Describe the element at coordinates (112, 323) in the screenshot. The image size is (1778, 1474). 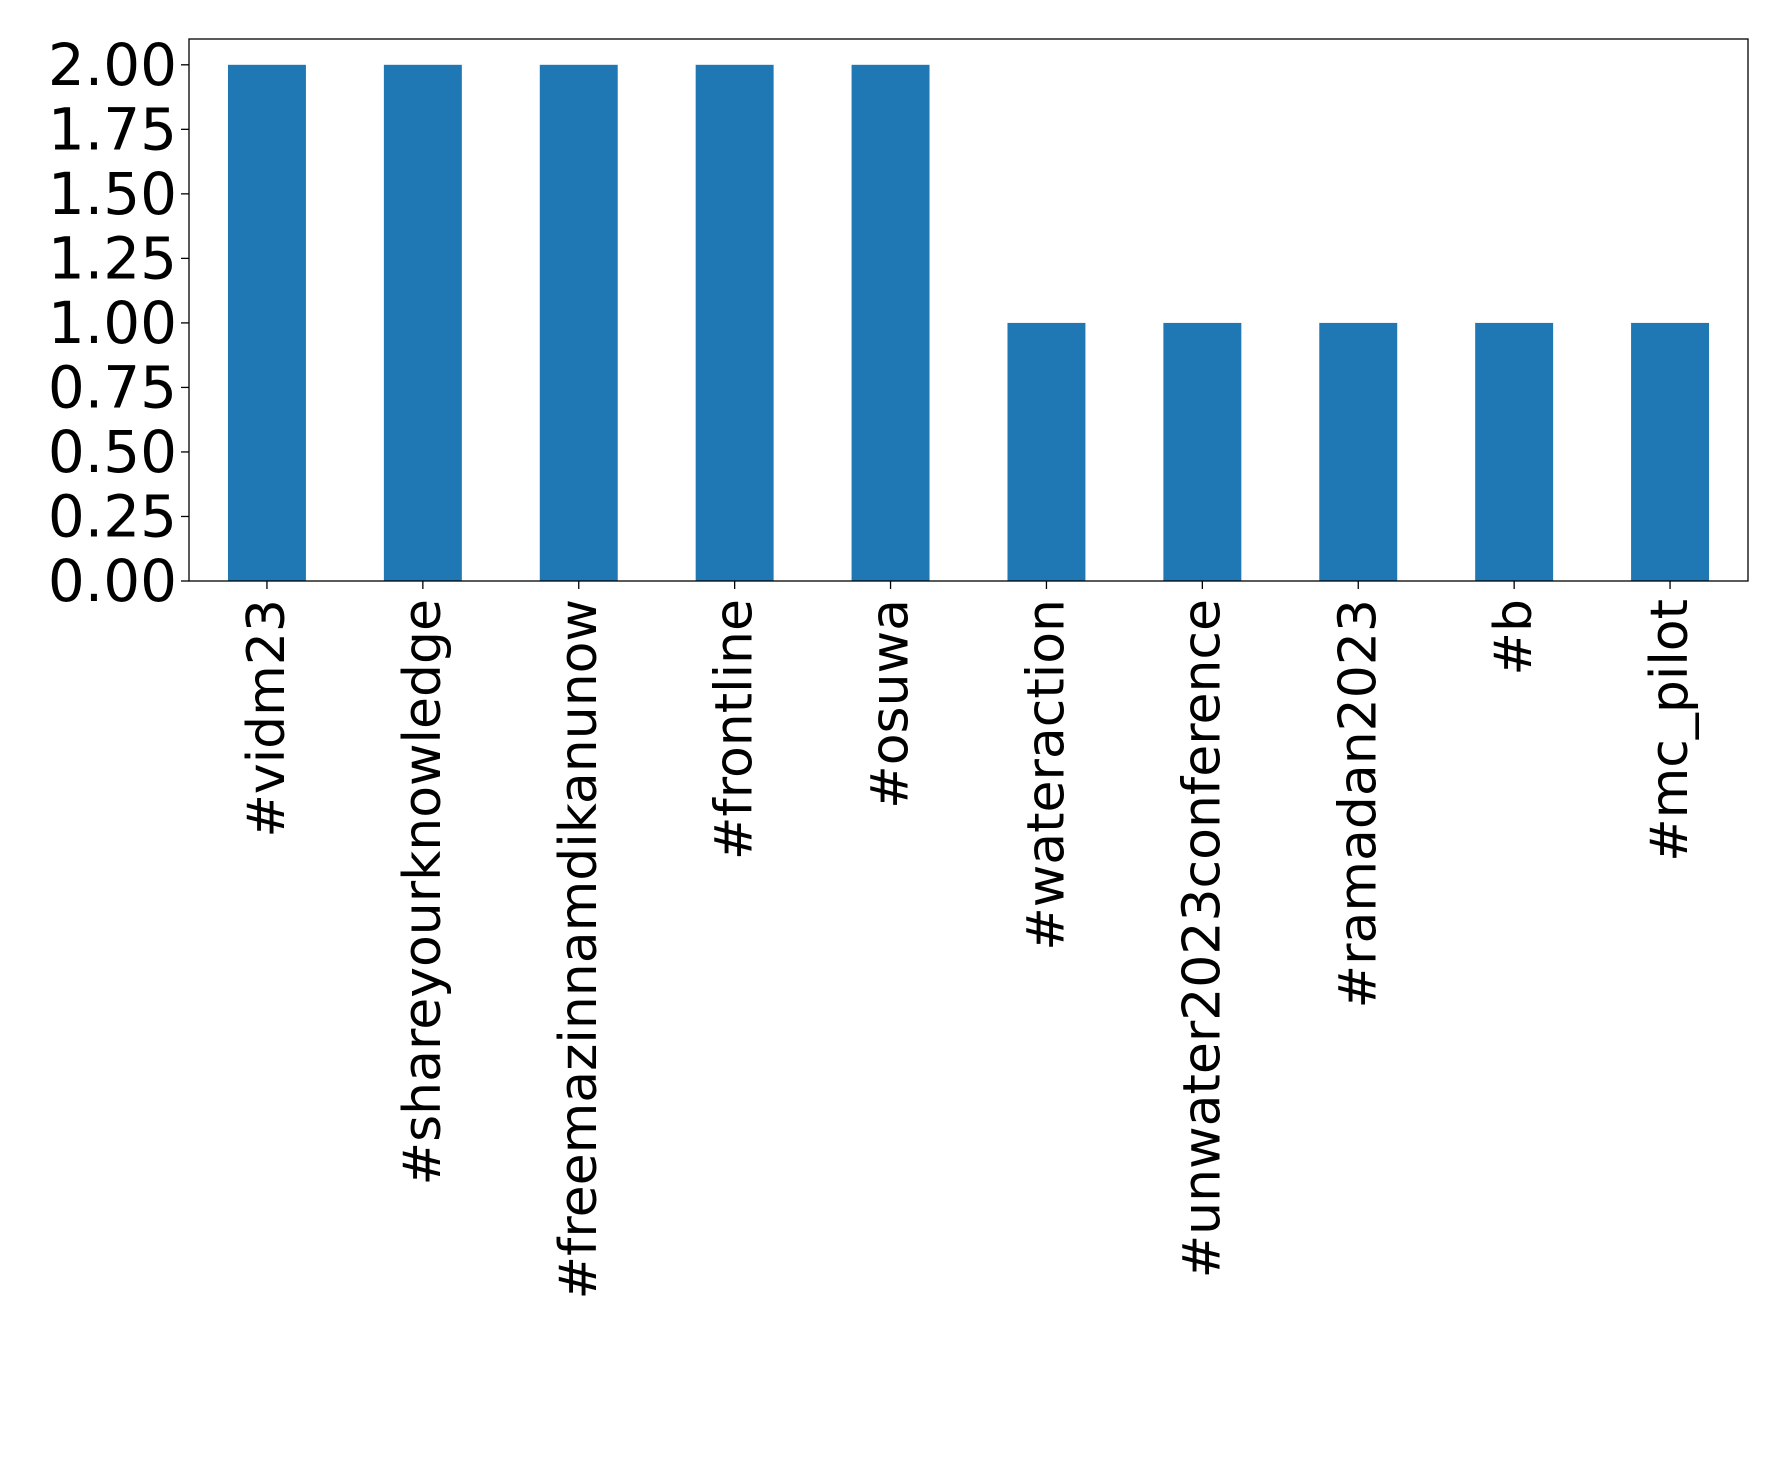
I see `y-tick-label-4: 1.00` at that location.